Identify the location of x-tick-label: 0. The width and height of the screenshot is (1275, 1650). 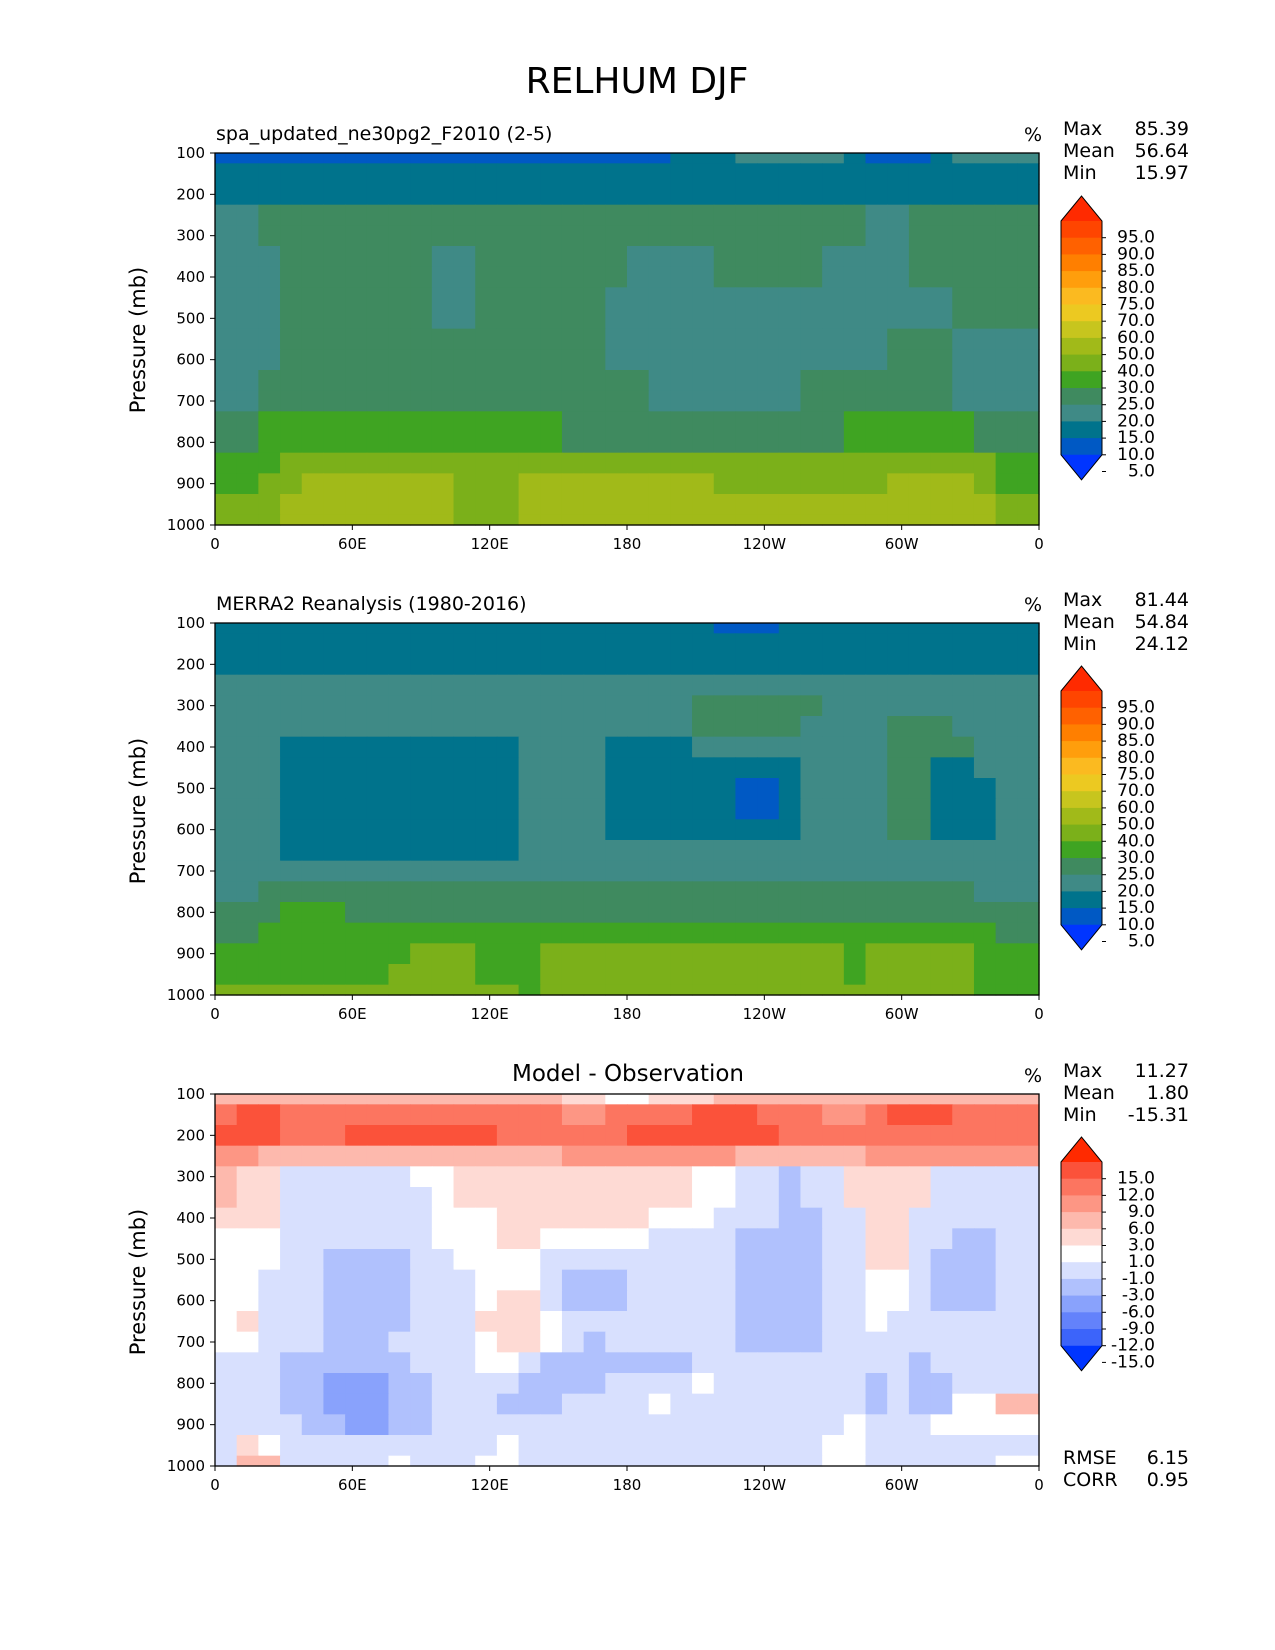
(215, 1014).